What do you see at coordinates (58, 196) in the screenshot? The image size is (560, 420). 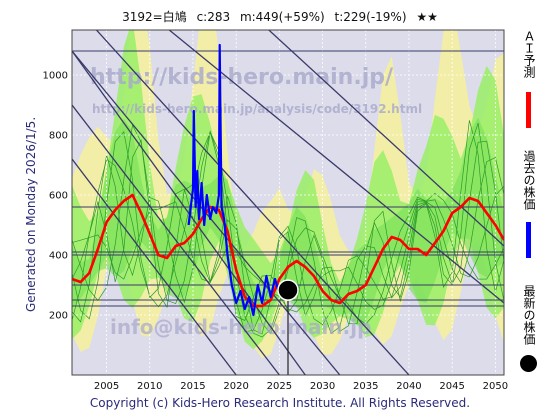 I see `y-tick-label: 600` at bounding box center [58, 196].